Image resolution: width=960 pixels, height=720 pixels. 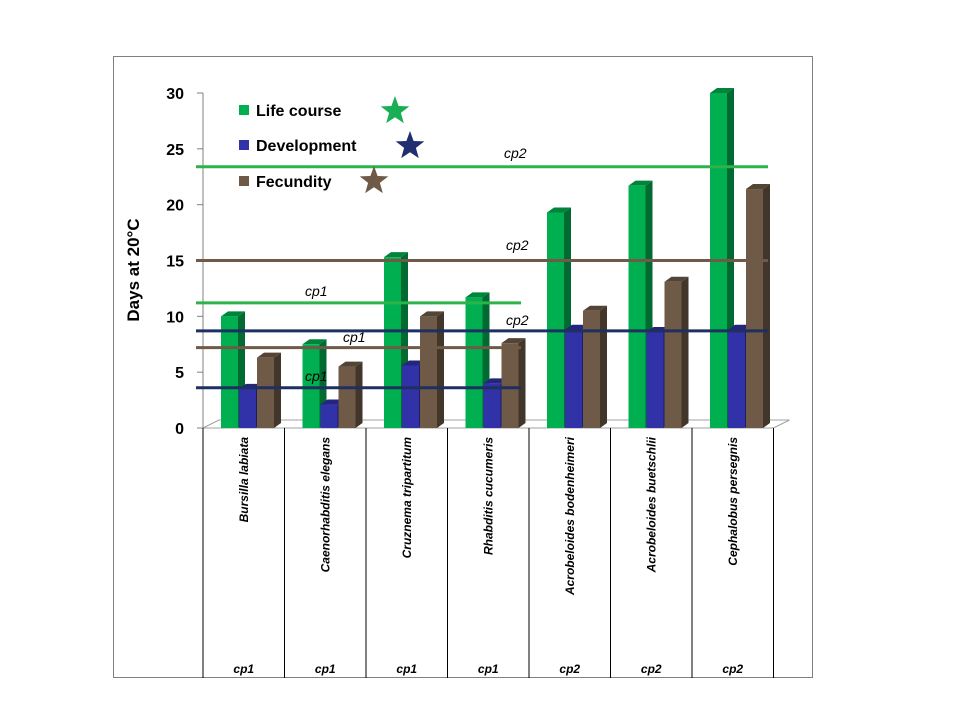 I want to click on category-label: Cephalobus persegnis, so click(x=733, y=501).